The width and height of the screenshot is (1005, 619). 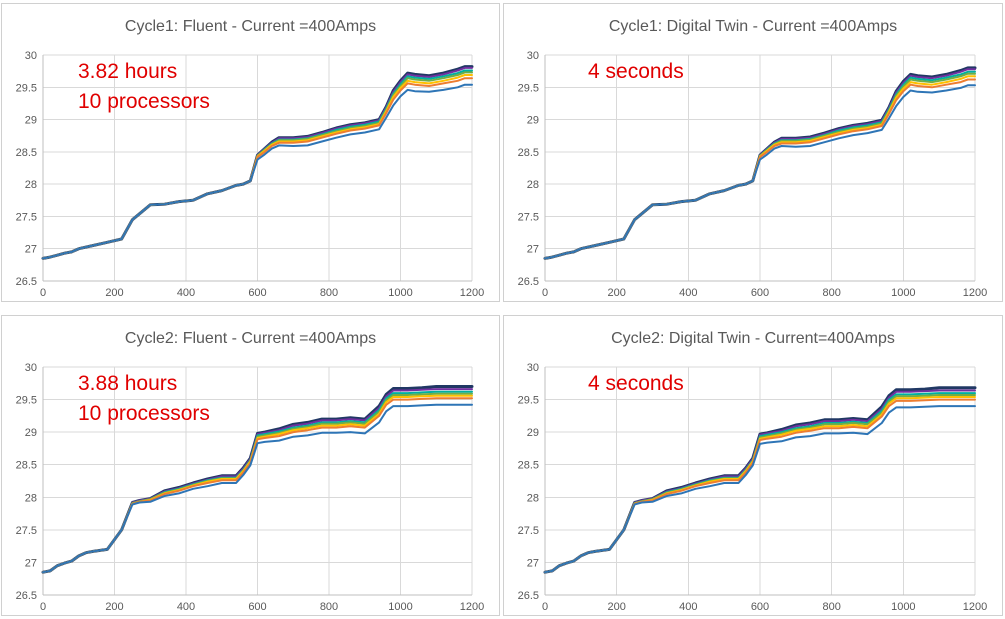 What do you see at coordinates (250, 26) in the screenshot?
I see `chart-title: Cycle1: Fluent - Current =400Amps` at bounding box center [250, 26].